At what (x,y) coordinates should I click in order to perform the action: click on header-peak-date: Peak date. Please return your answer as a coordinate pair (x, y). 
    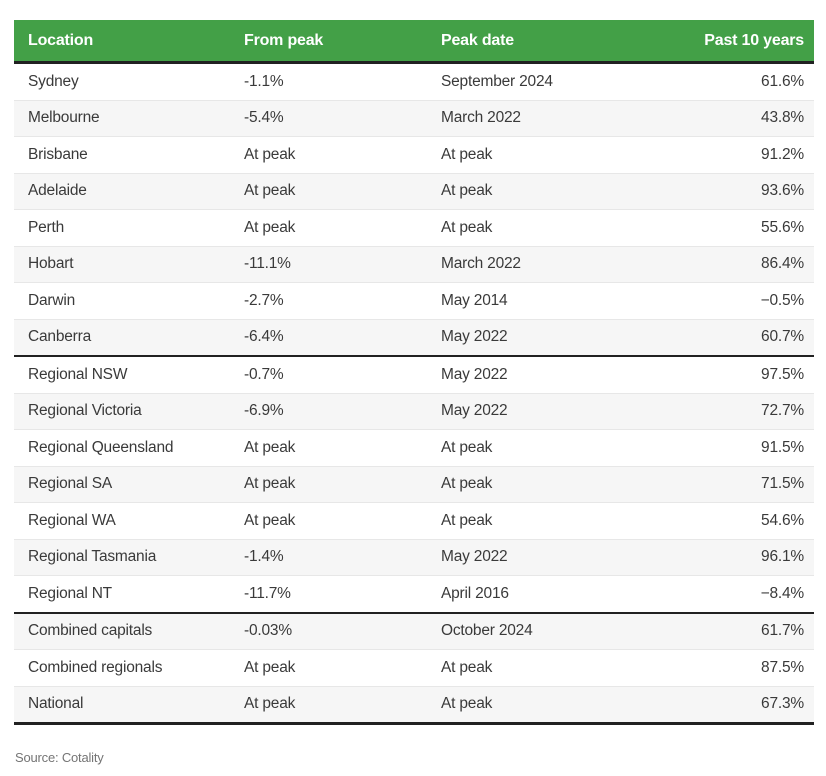
    Looking at the image, I should click on (548, 42).